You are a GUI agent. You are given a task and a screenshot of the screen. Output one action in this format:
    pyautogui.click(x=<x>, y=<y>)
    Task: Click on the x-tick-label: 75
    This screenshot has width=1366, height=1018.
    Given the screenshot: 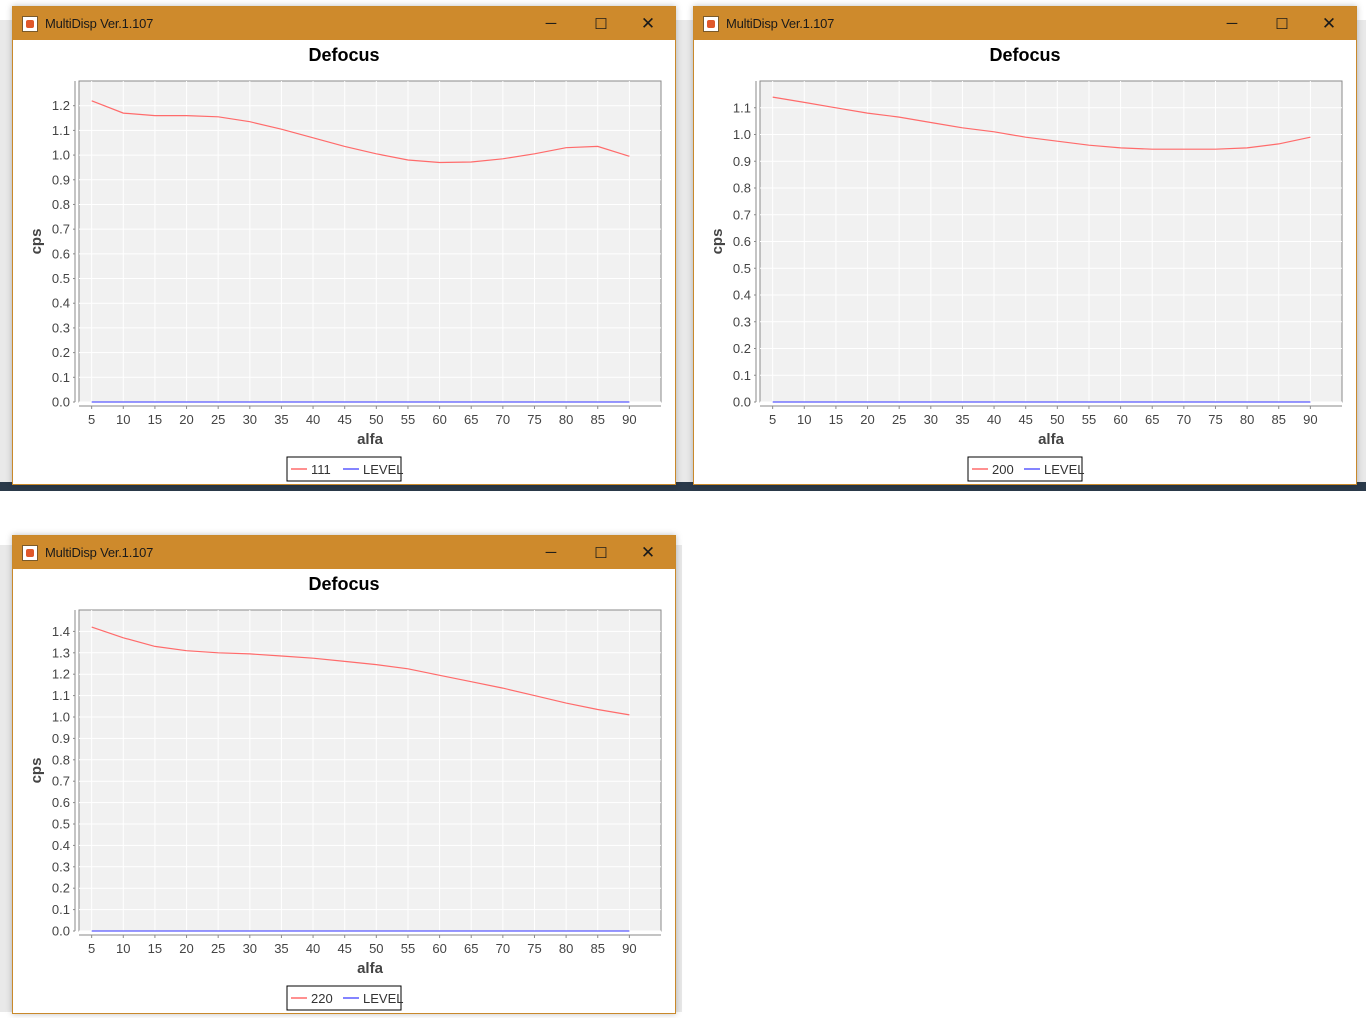 What is the action you would take?
    pyautogui.click(x=1215, y=419)
    